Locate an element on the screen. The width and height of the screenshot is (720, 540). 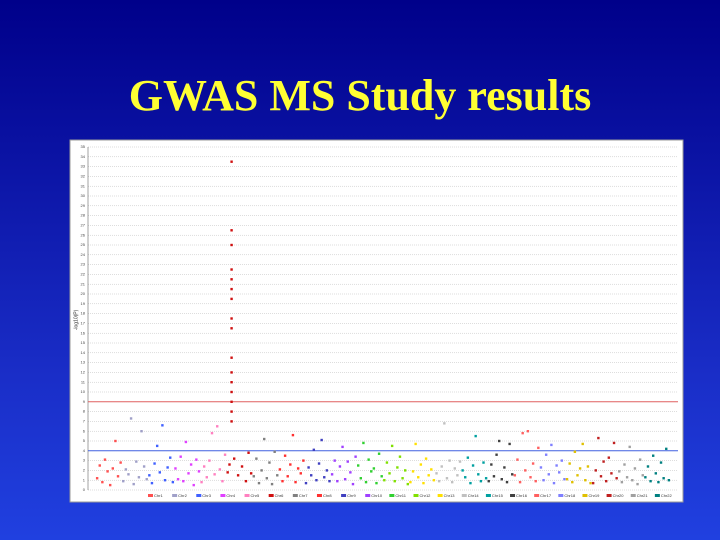
y-tick-label: 8 is located at coordinates (84, 411).